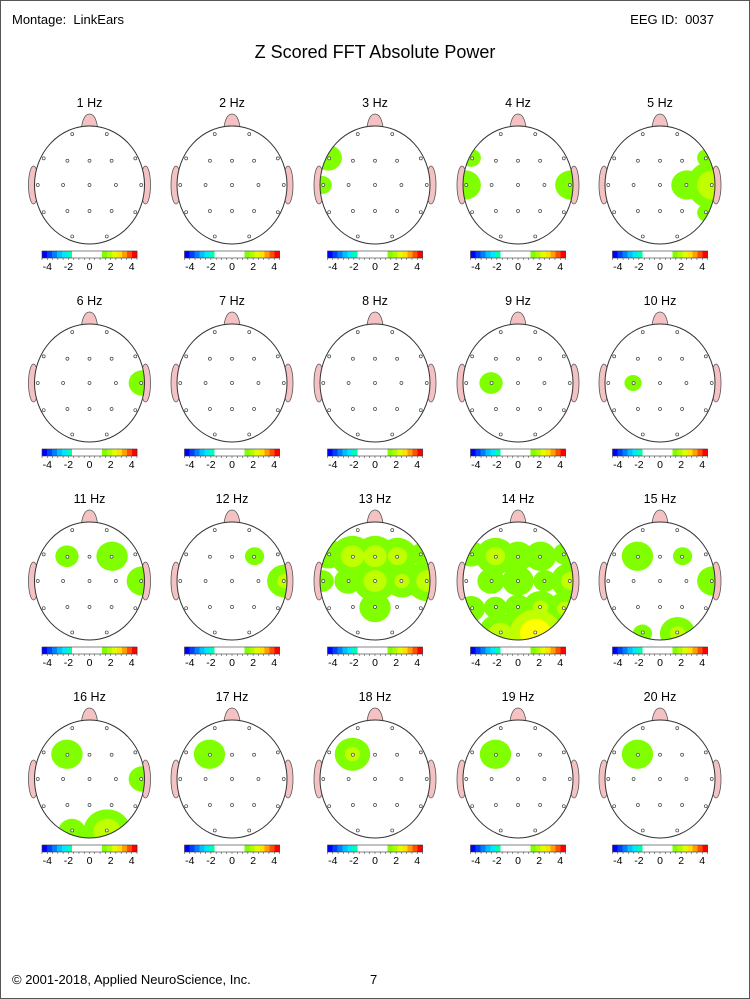  Describe the element at coordinates (254, 409) in the screenshot. I see `electrode-p4` at that location.